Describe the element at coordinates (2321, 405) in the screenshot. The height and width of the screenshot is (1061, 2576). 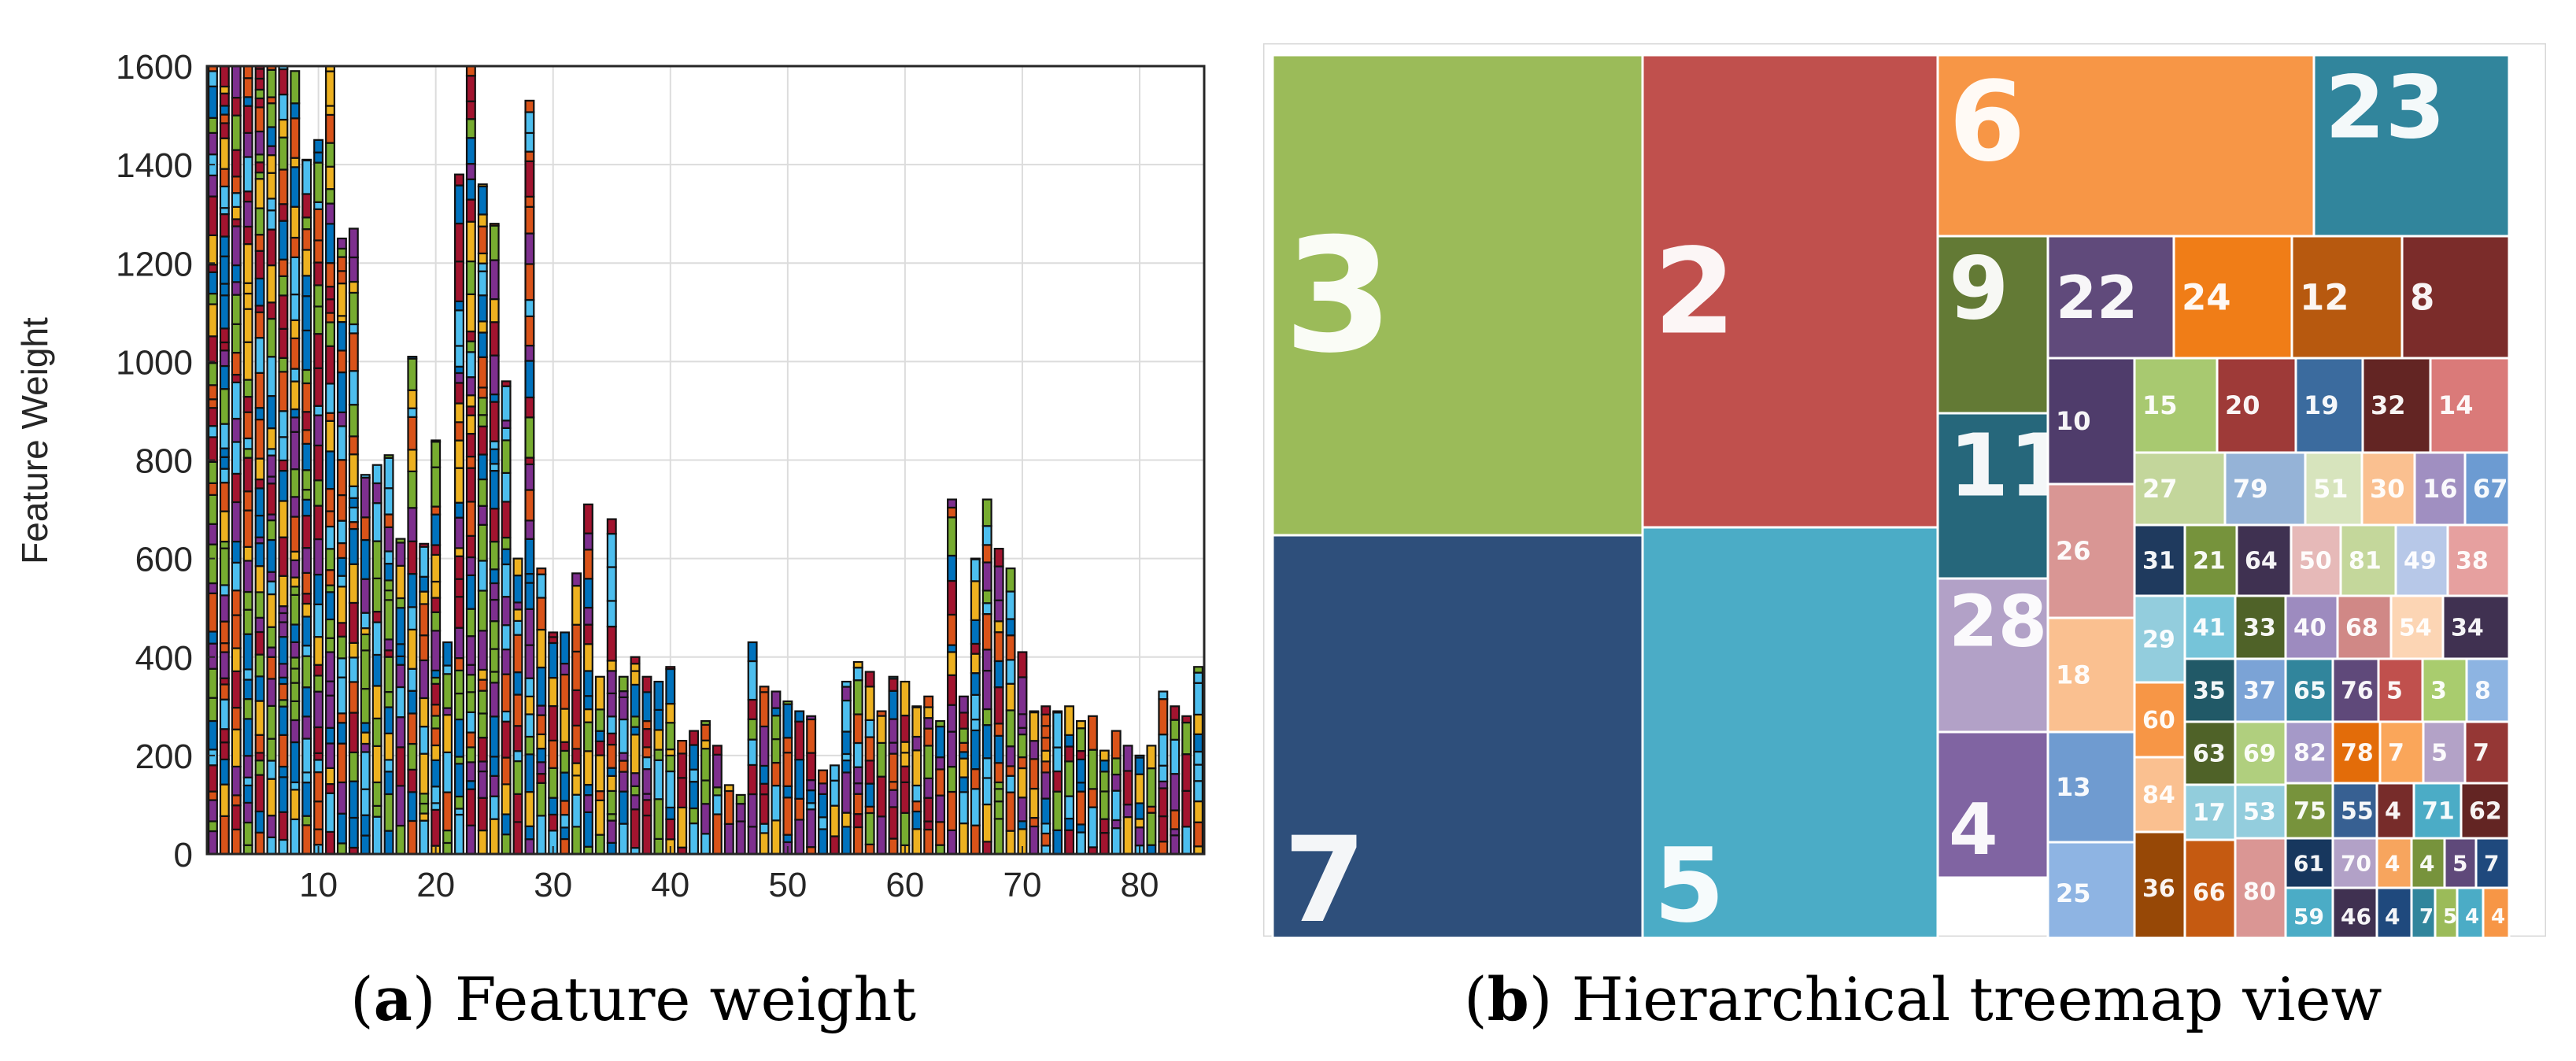
I see `treemap-cell-label: 19` at that location.